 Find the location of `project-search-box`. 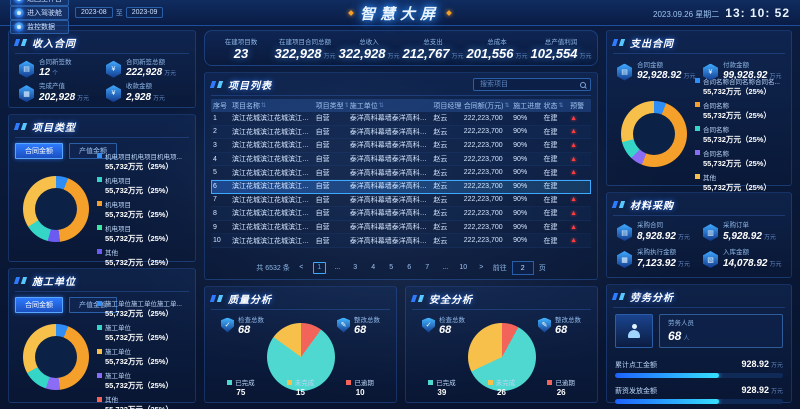

project-search-box is located at coordinates (532, 84).